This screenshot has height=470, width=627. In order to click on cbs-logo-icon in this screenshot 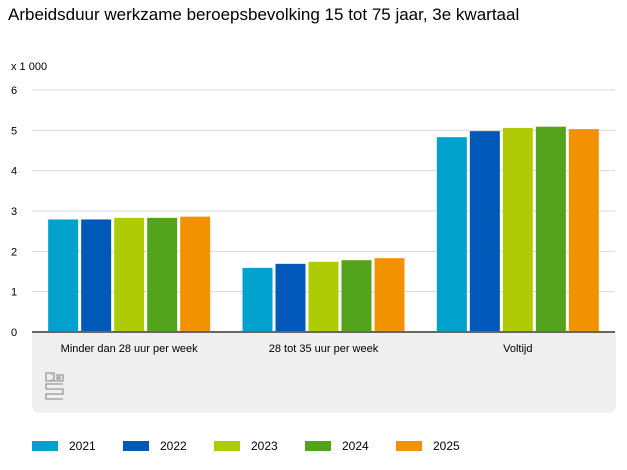, I will do `click(54, 386)`.